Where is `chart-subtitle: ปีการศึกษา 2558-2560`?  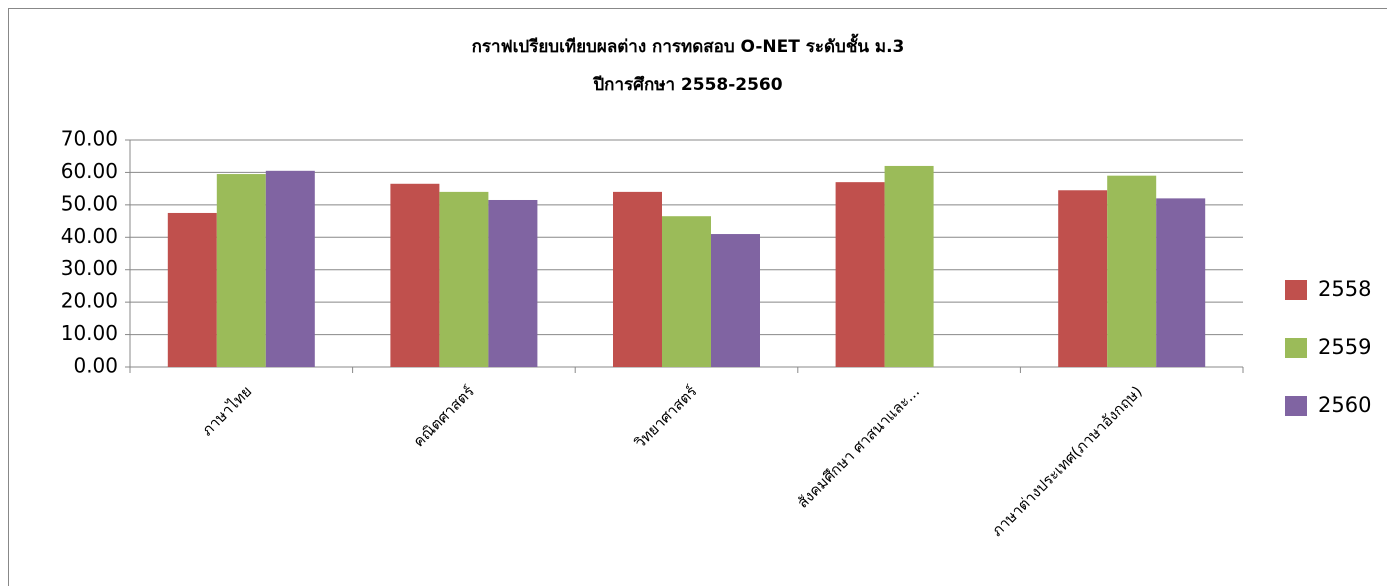 chart-subtitle: ปีการศึกษา 2558-2560 is located at coordinates (688, 84).